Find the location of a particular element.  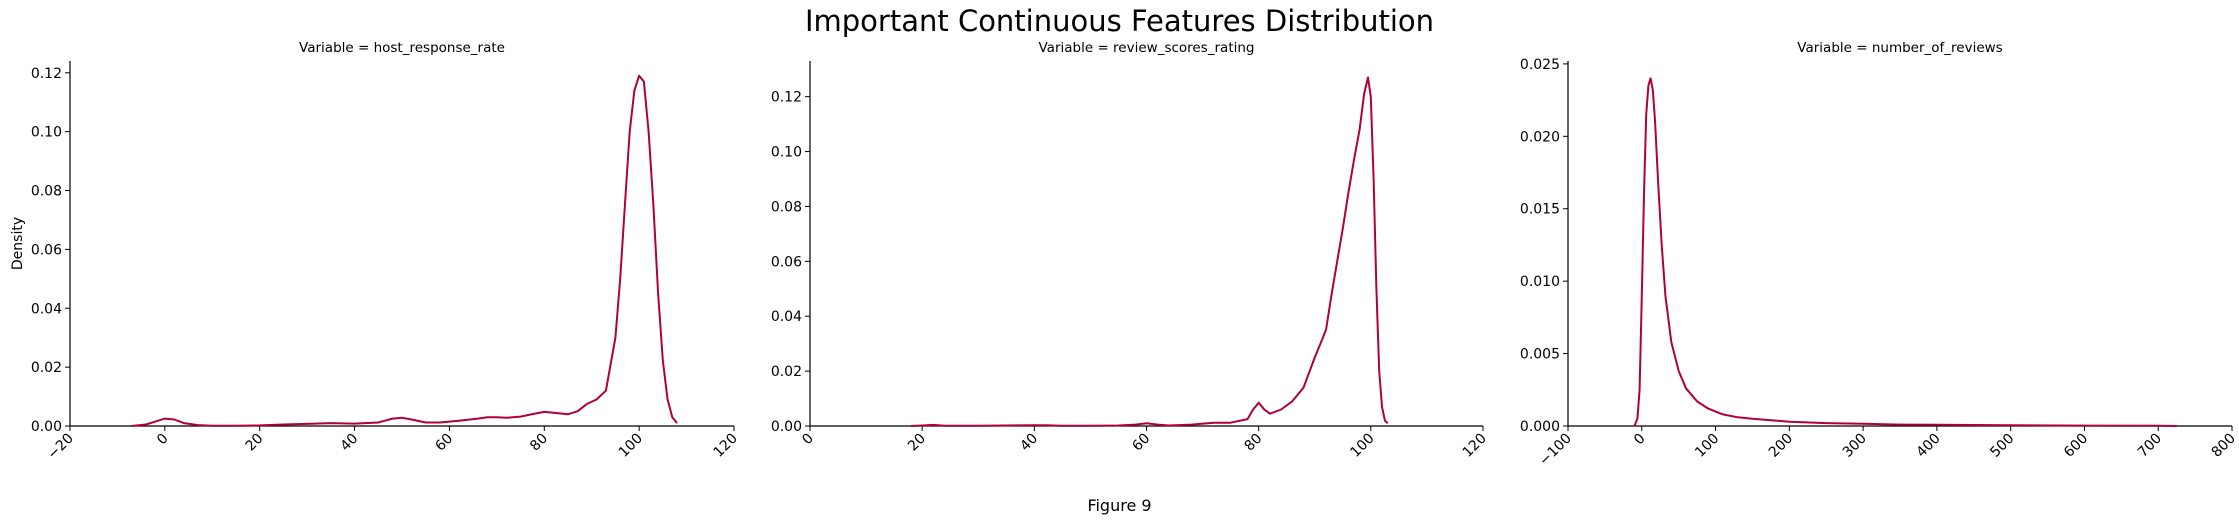

x-tick-label: −20 is located at coordinates (61, 447).